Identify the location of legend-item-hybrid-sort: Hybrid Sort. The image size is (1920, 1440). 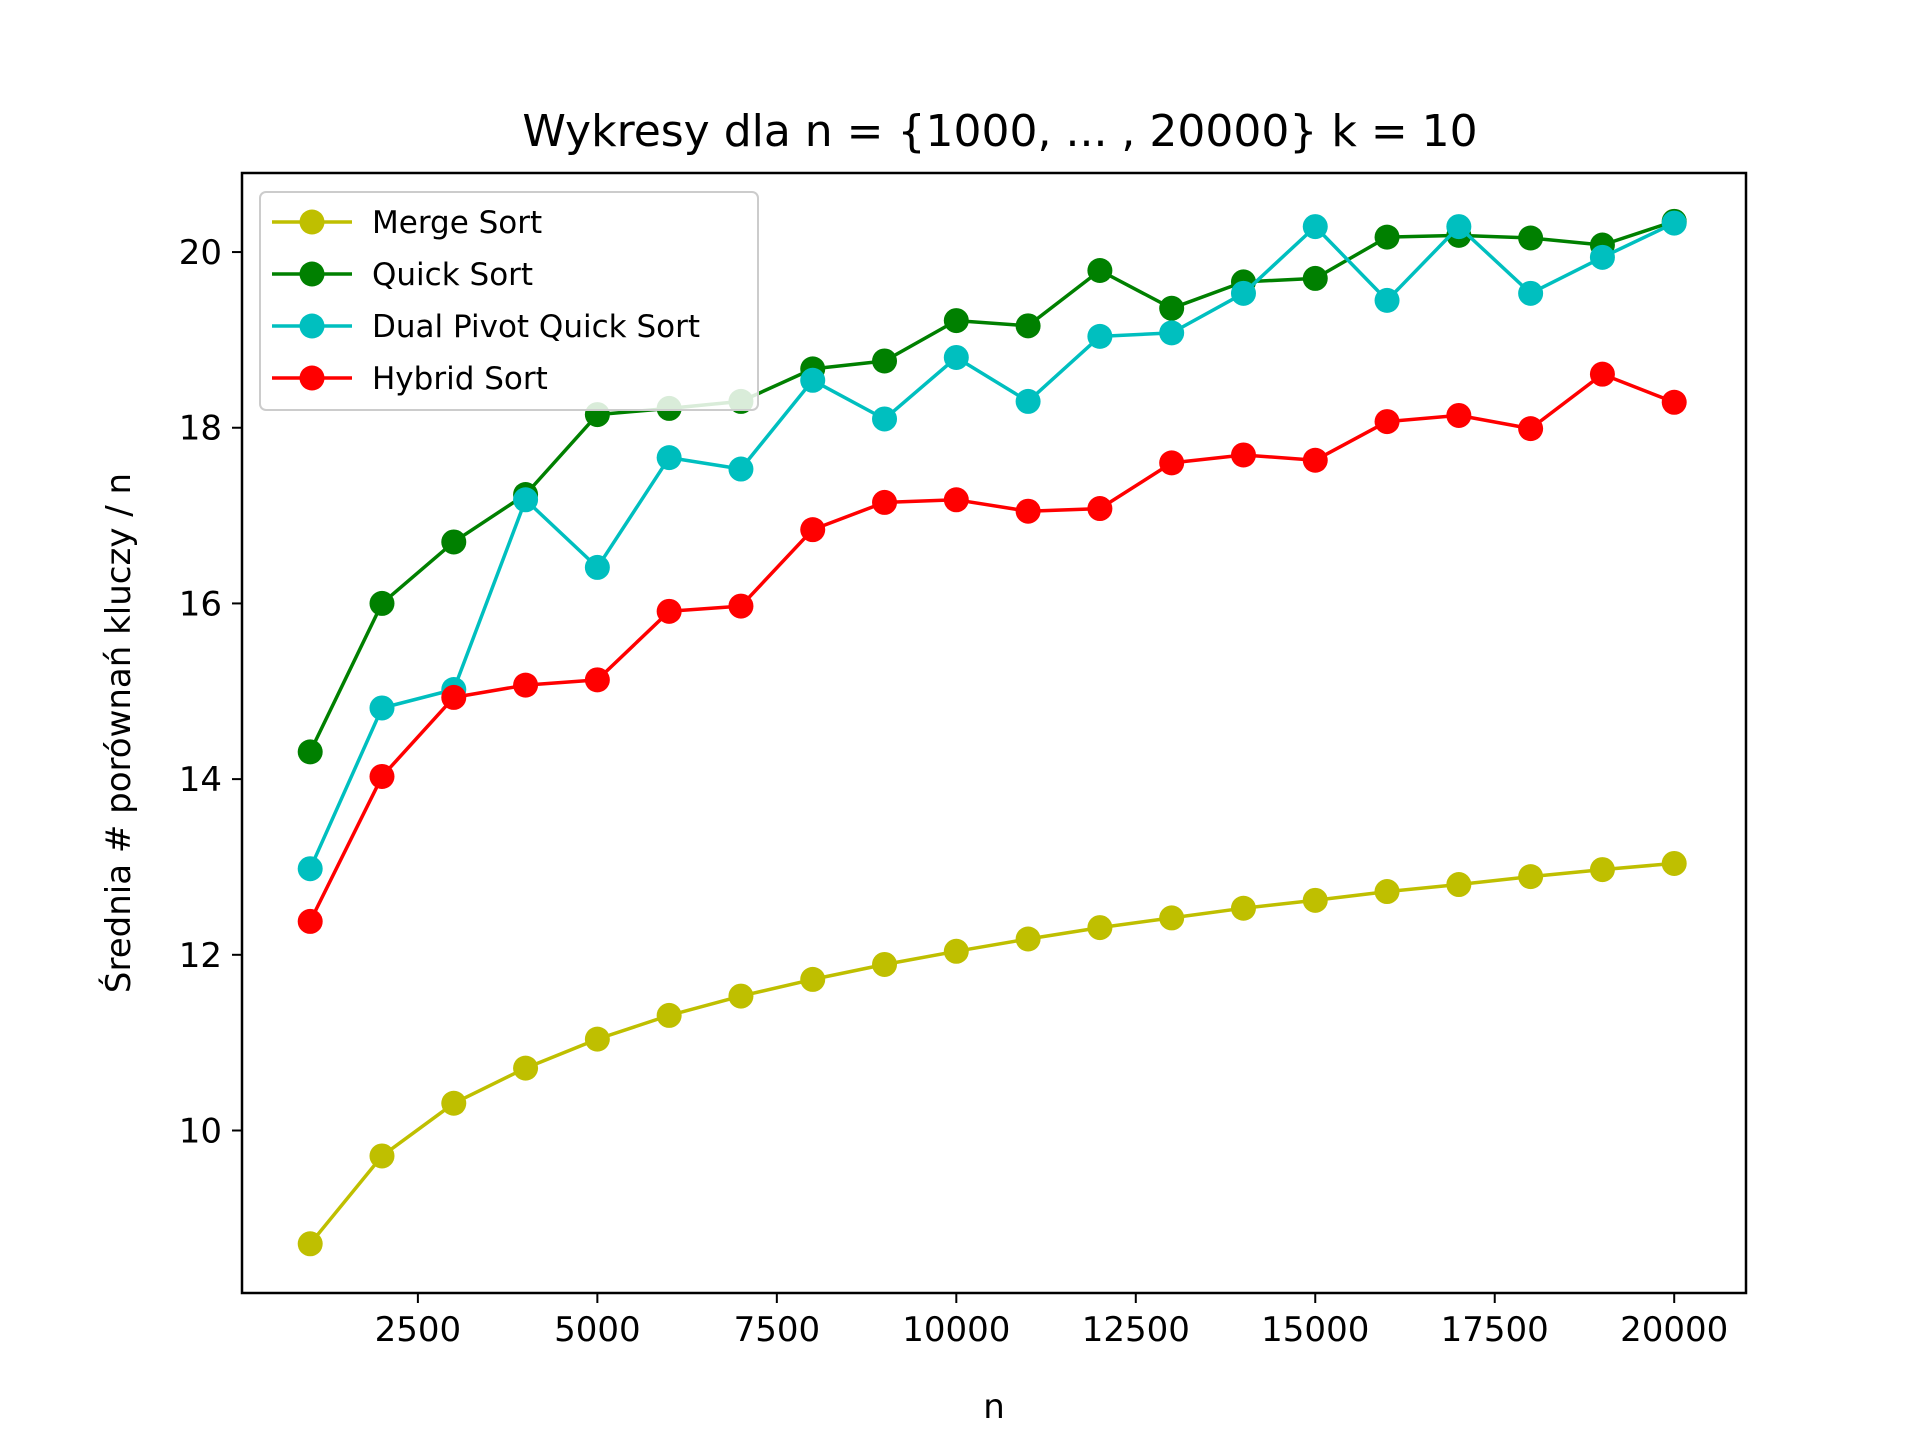
(410, 379).